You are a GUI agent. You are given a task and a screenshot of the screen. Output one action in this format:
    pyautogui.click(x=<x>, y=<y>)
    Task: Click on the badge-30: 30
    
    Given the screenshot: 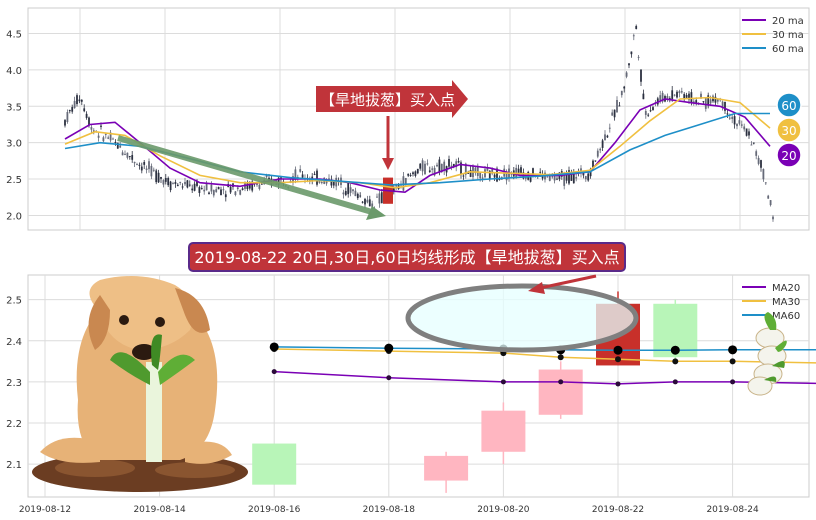 What is the action you would take?
    pyautogui.click(x=788, y=131)
    